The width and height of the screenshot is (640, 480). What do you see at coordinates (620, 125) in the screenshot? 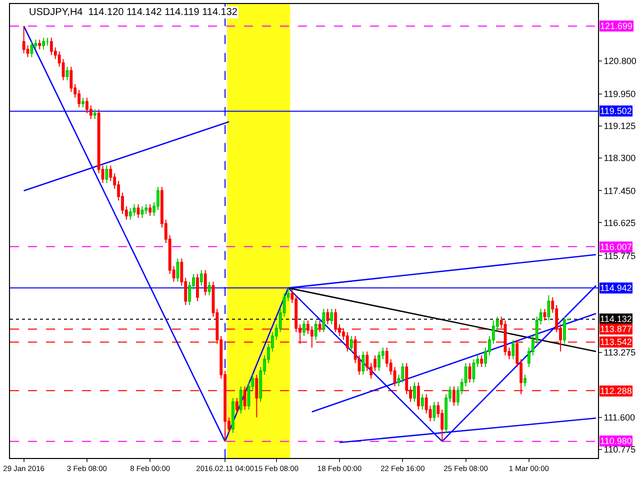
I see `y-tick-label: 119.125` at bounding box center [620, 125].